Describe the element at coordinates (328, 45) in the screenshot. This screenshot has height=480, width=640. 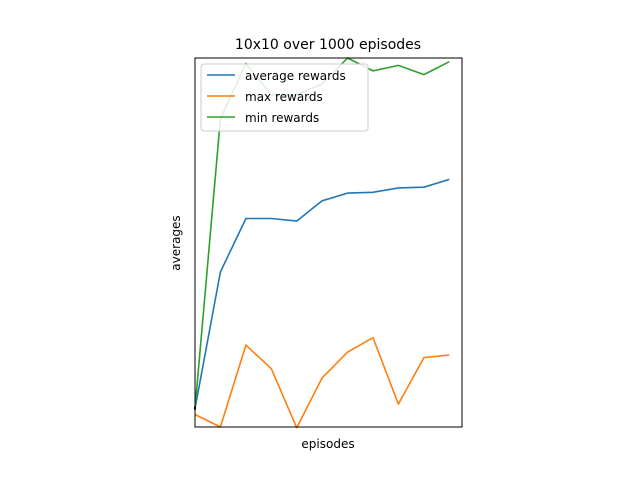
I see `chart-title: 10x10 over 1000 episodes` at that location.